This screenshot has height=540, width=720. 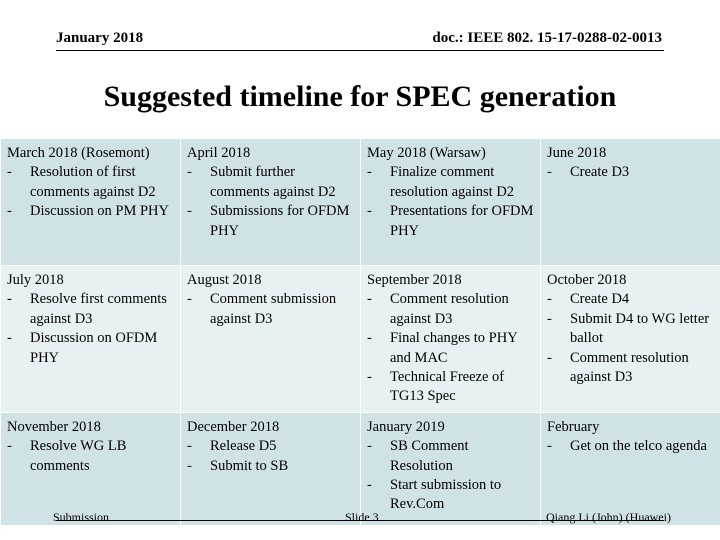 I want to click on timeline-month: December 2018, so click(x=233, y=426).